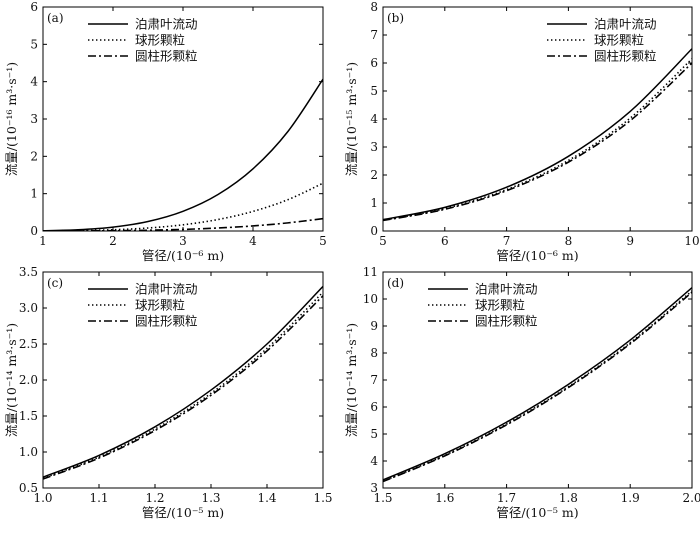 This screenshot has width=700, height=533. Describe the element at coordinates (630, 241) in the screenshot. I see `x-tick-label: 9` at that location.